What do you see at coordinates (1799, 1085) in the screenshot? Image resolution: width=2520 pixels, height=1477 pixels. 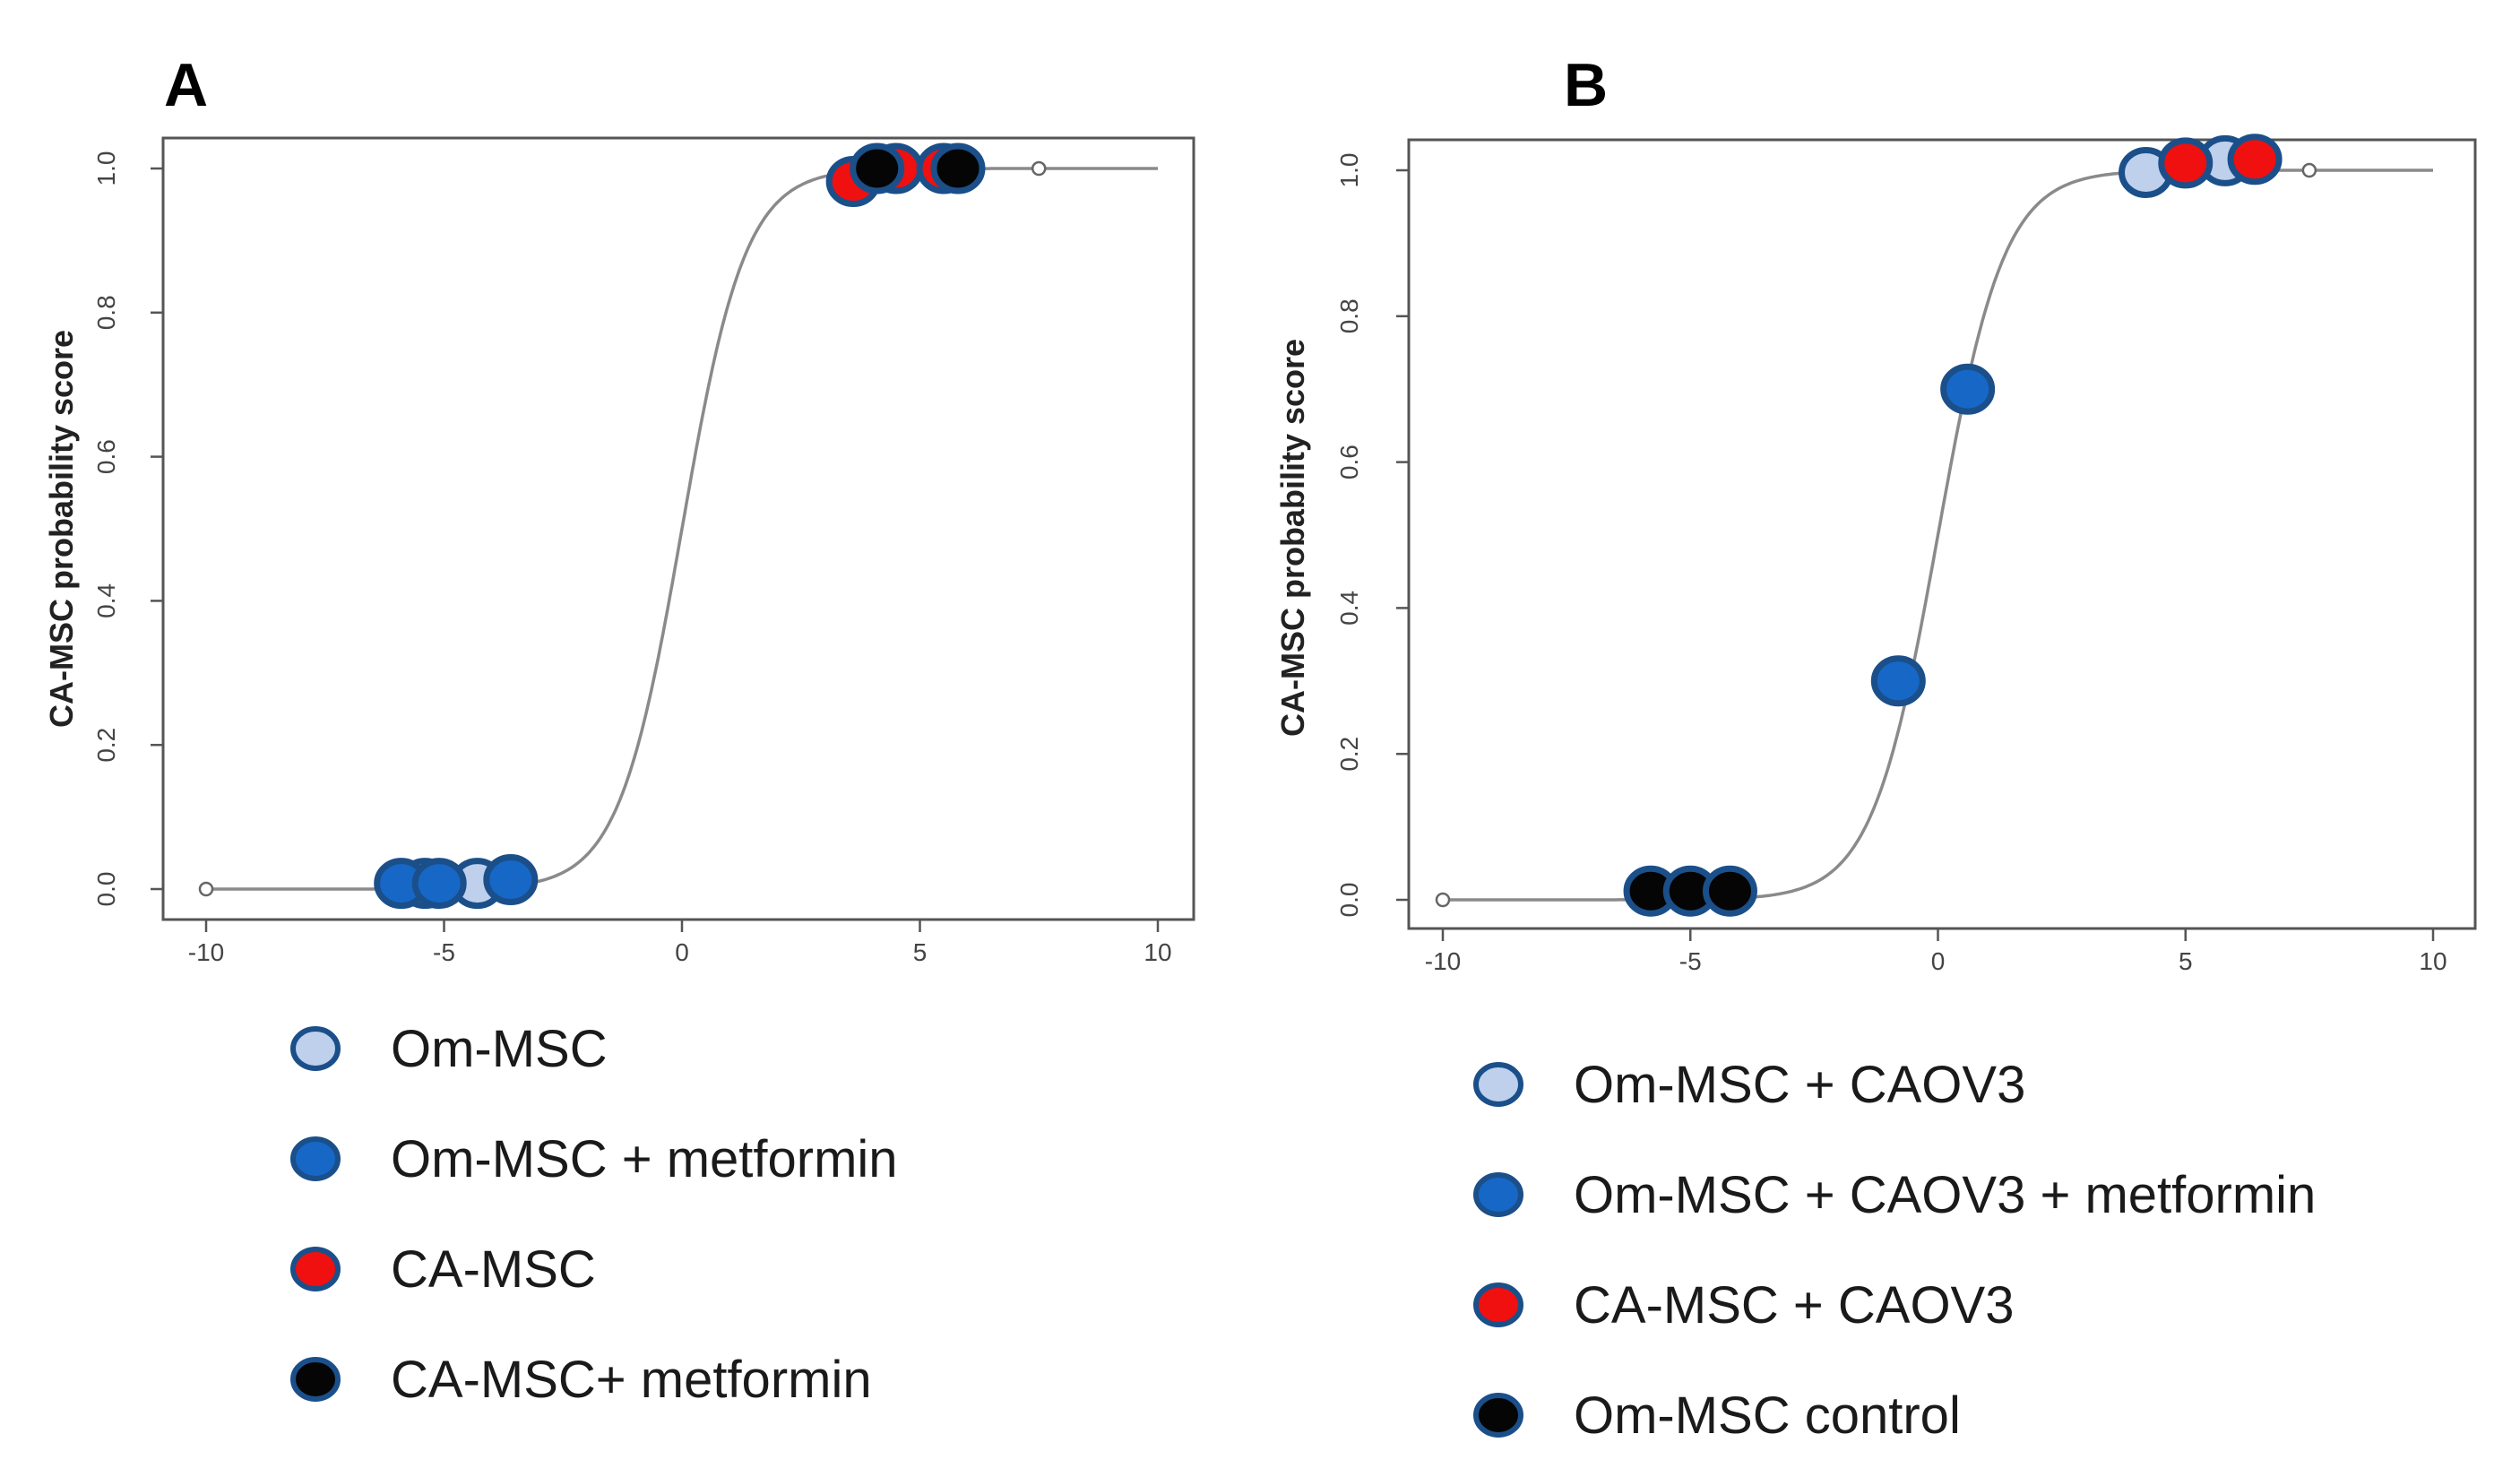 I see `legend-label-om-msc-caov3: Om-MSC + CAOV3` at bounding box center [1799, 1085].